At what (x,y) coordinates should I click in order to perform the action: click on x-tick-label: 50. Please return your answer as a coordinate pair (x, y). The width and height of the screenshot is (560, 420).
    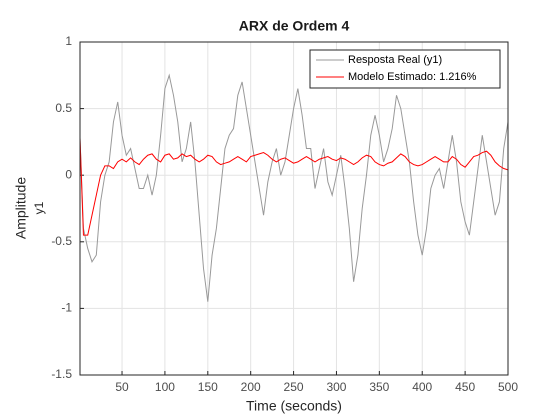
    Looking at the image, I should click on (122, 387).